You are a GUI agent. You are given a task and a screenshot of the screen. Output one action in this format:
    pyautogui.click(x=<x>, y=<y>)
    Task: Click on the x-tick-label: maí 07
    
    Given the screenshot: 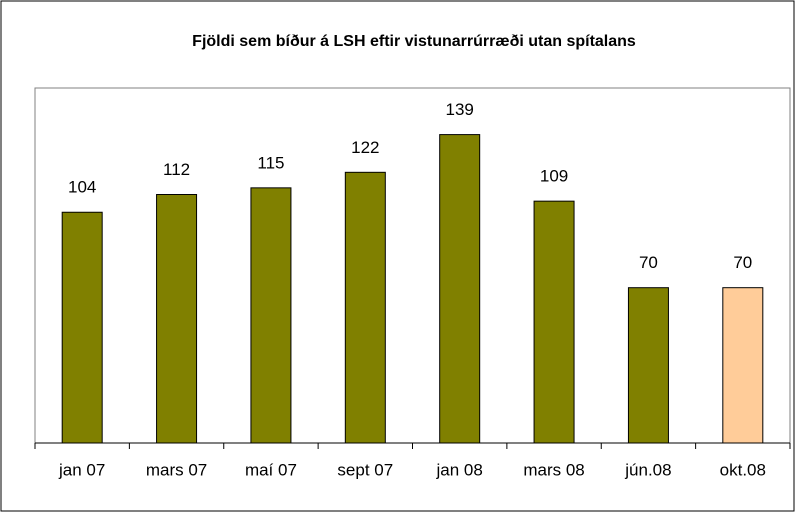 What is the action you would take?
    pyautogui.click(x=271, y=469)
    